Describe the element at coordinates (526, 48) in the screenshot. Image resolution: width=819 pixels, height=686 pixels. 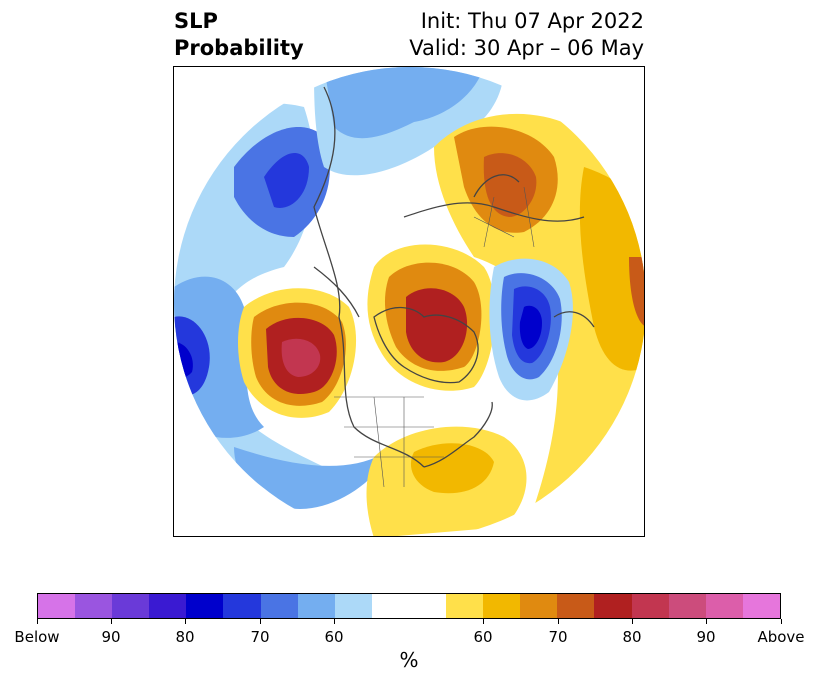
I see `valid-range: Valid: 30 Apr – 06 May` at that location.